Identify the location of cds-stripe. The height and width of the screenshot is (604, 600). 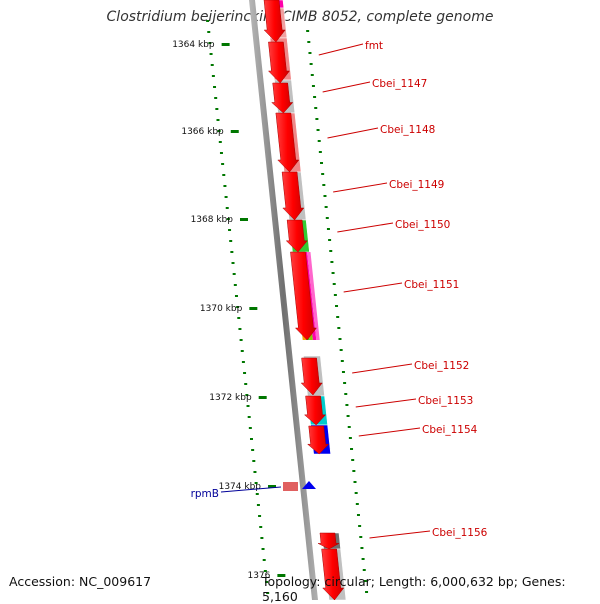
(313, 296).